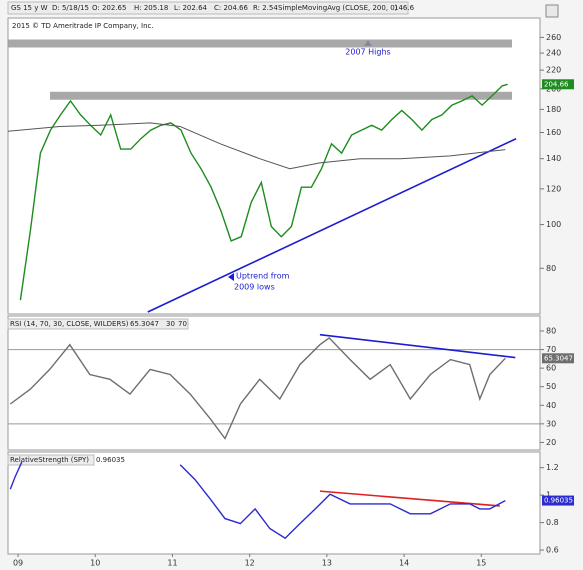 Image resolution: width=583 pixels, height=570 pixels. I want to click on rs-header-box, so click(51, 460).